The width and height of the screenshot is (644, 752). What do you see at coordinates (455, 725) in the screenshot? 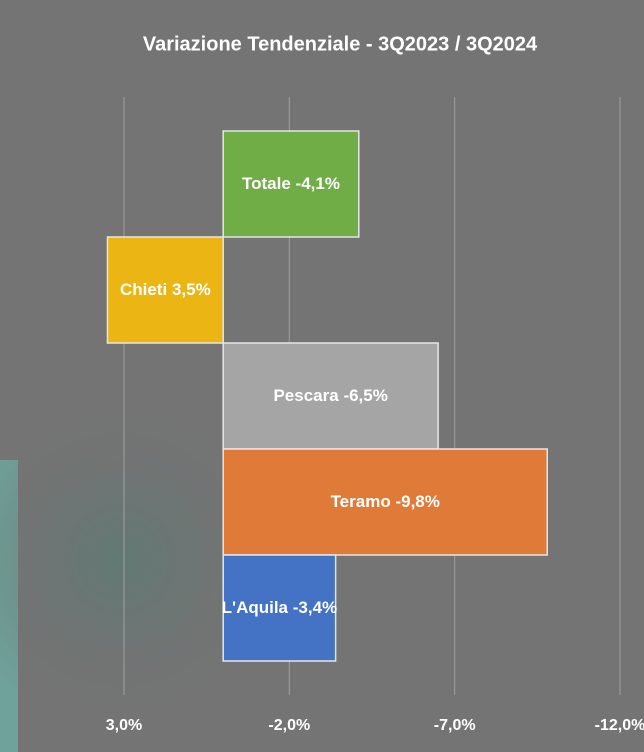
I see `x-tick-label: -7,0%` at bounding box center [455, 725].